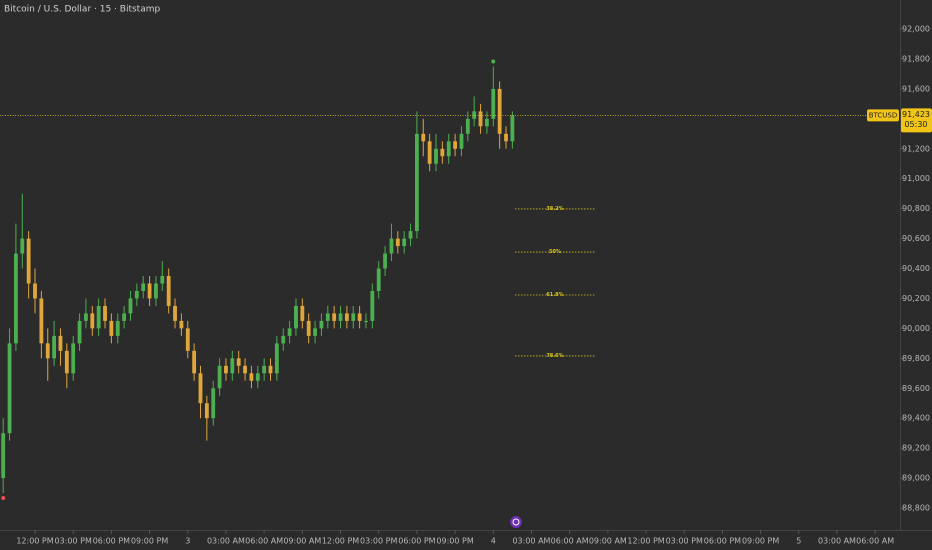  What do you see at coordinates (555, 252) in the screenshot?
I see `fib-label: 50%` at bounding box center [555, 252].